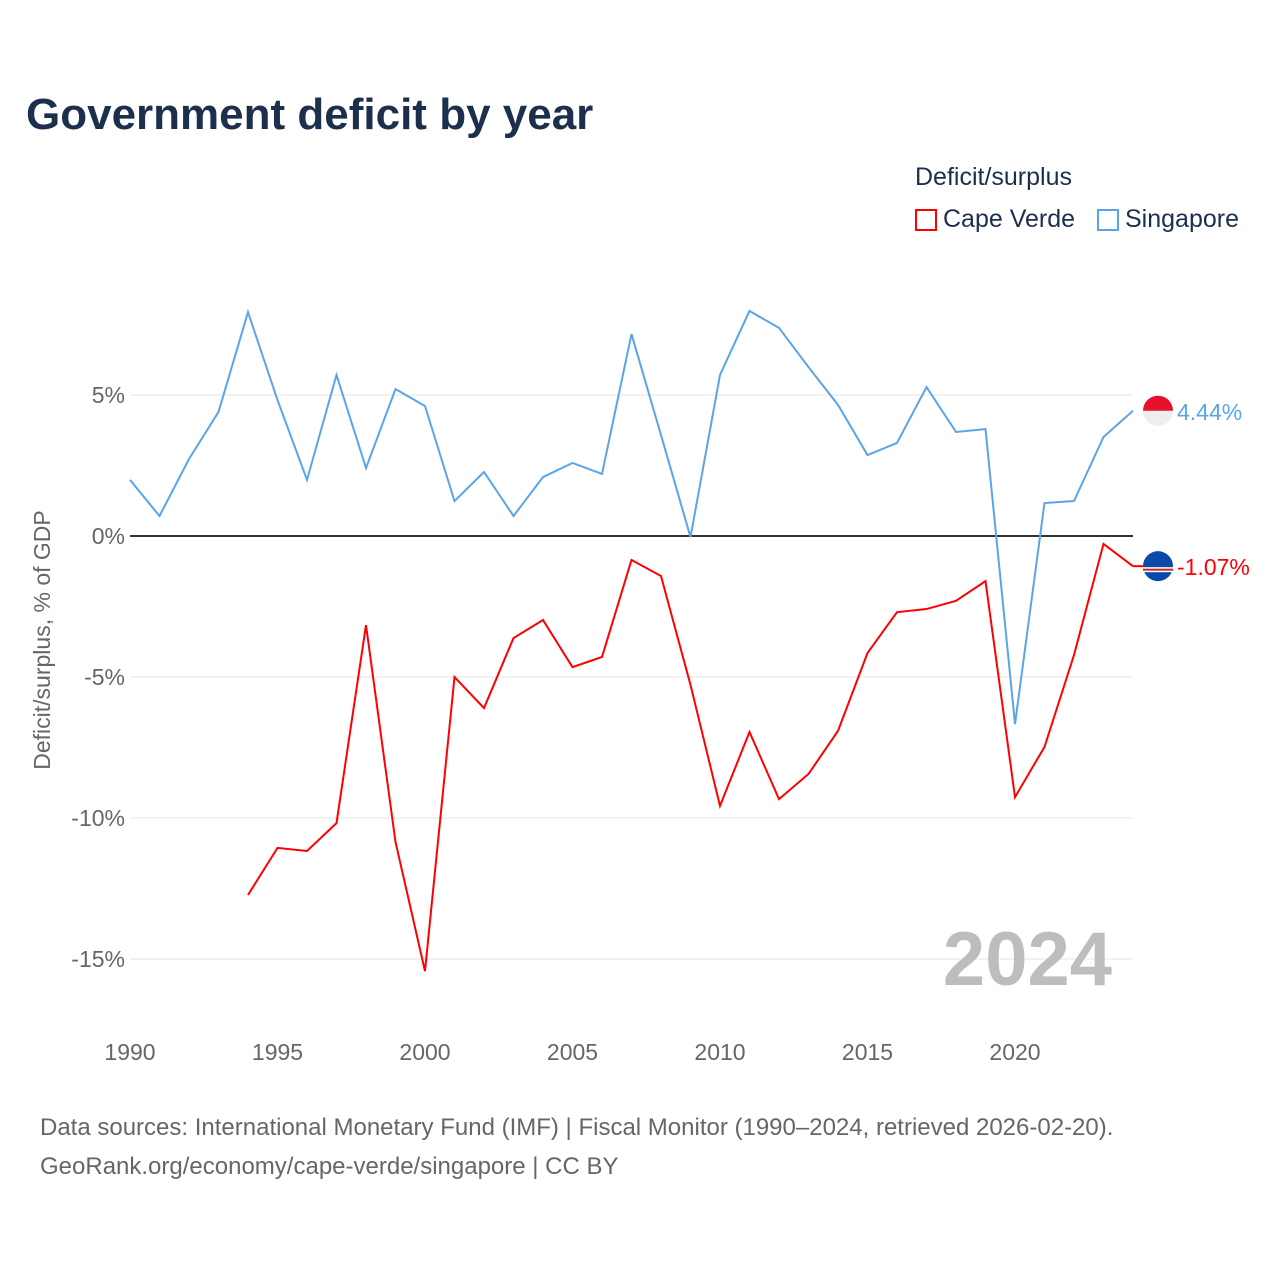  What do you see at coordinates (1014, 1052) in the screenshot?
I see `x-tick-label: 2020` at bounding box center [1014, 1052].